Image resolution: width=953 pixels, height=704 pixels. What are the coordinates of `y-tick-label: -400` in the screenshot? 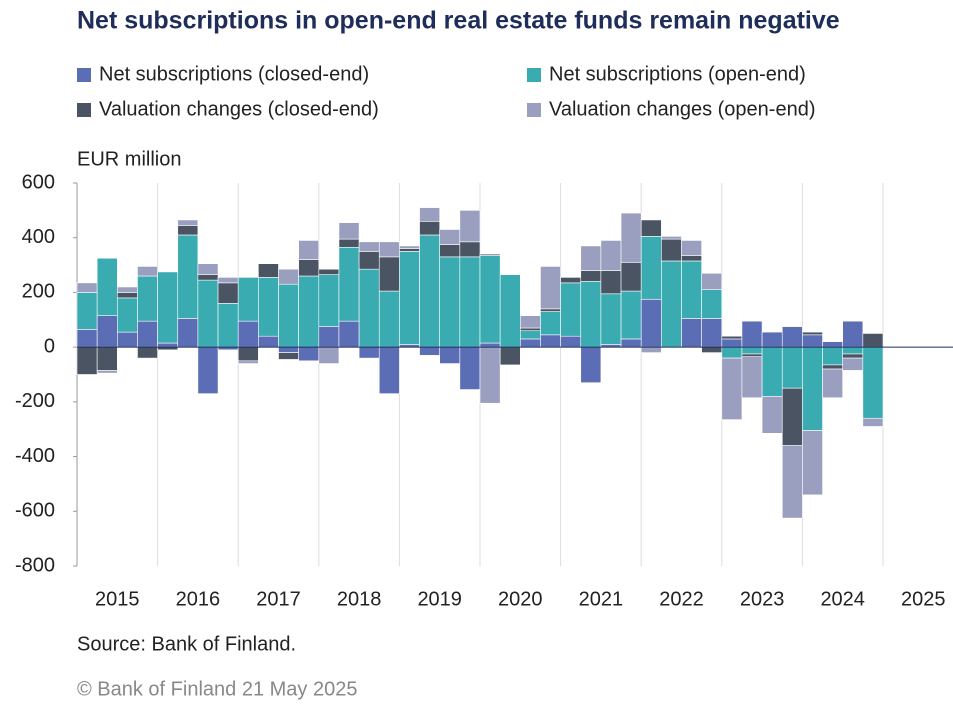 It's located at (35, 456).